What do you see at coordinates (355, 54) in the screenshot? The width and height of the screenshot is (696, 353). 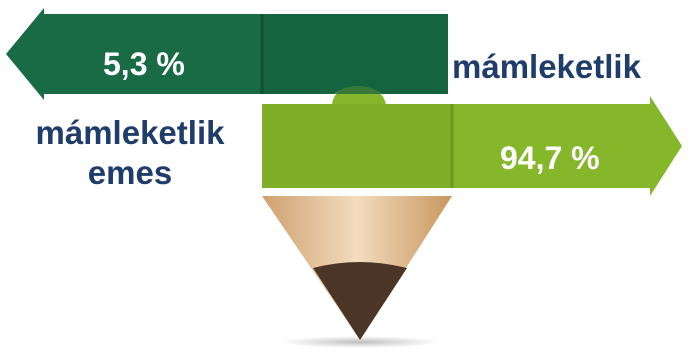 I see `arrow-left-shade` at bounding box center [355, 54].